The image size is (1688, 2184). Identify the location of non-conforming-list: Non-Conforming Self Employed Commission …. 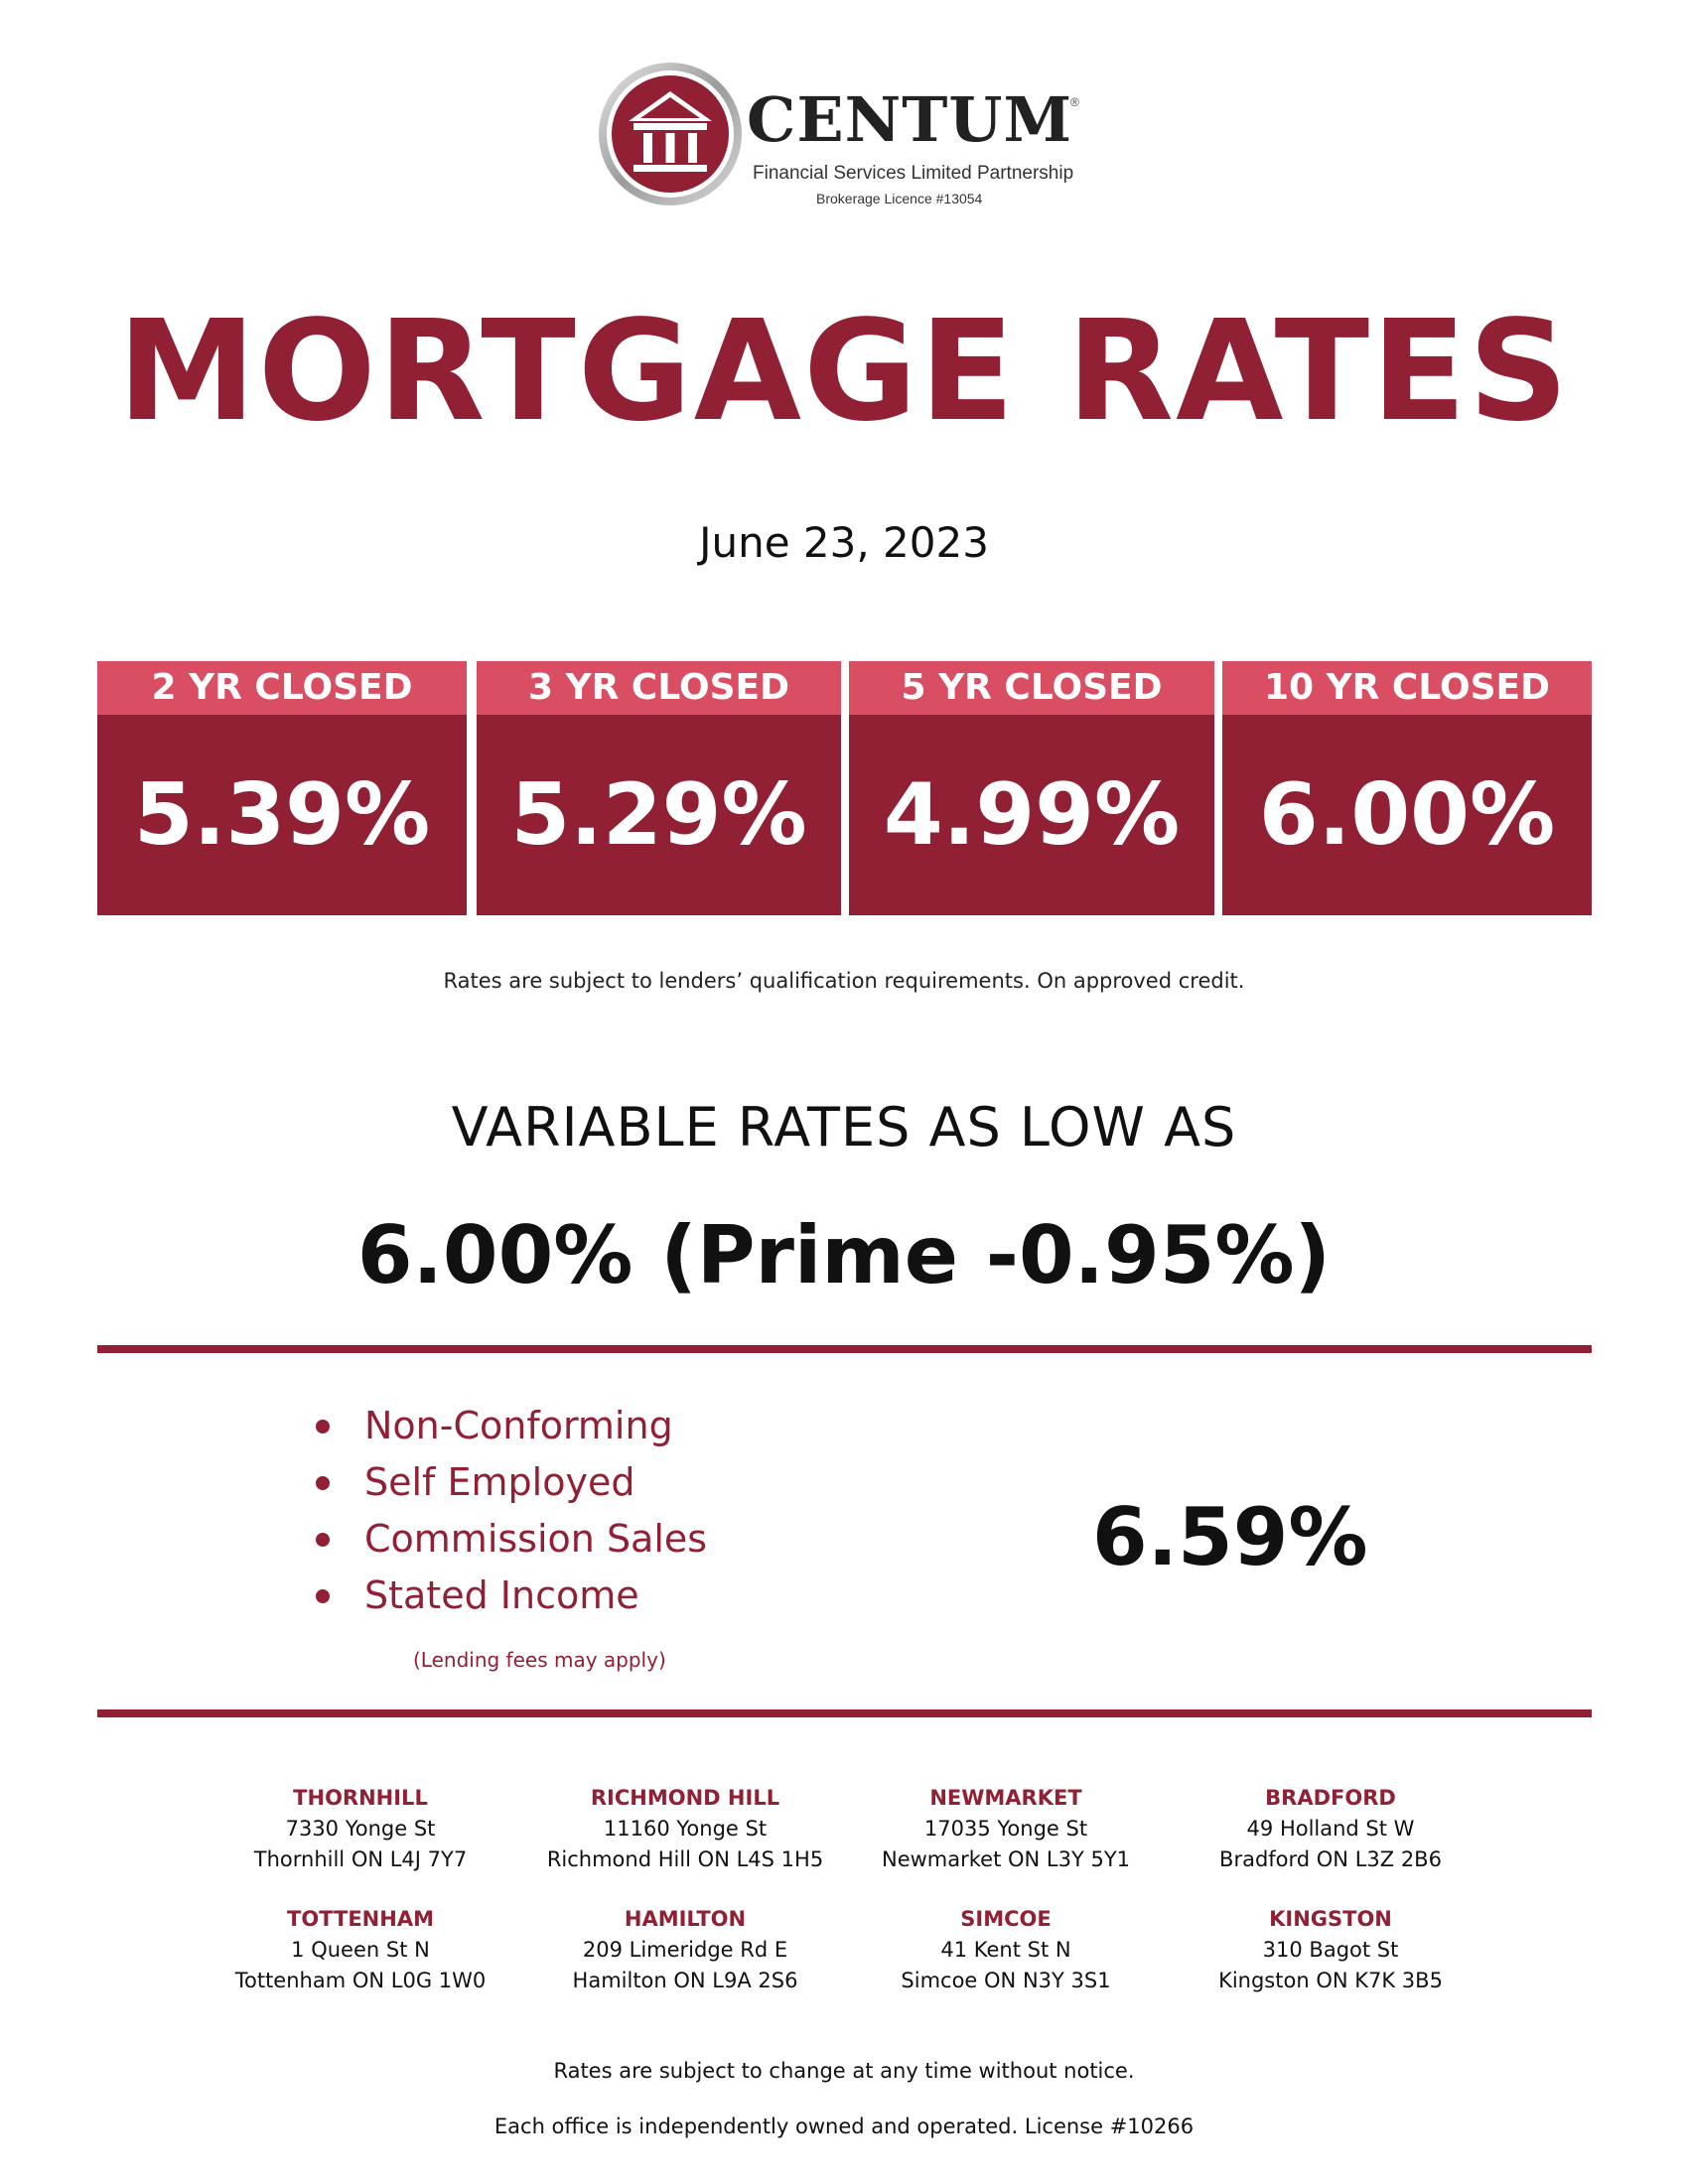
(508, 1511).